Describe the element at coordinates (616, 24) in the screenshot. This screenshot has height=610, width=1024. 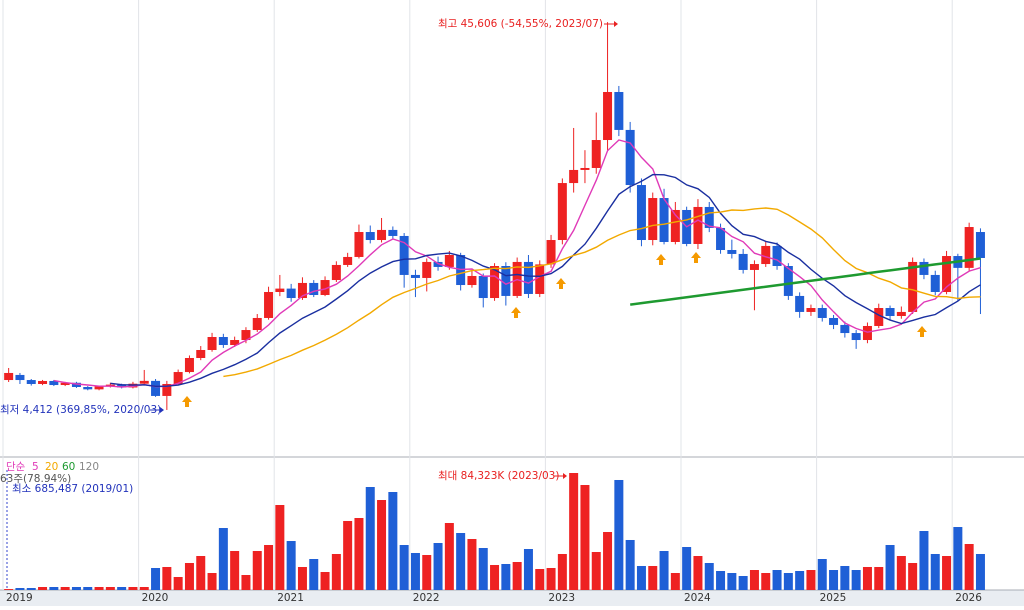
I see `arrow-head` at that location.